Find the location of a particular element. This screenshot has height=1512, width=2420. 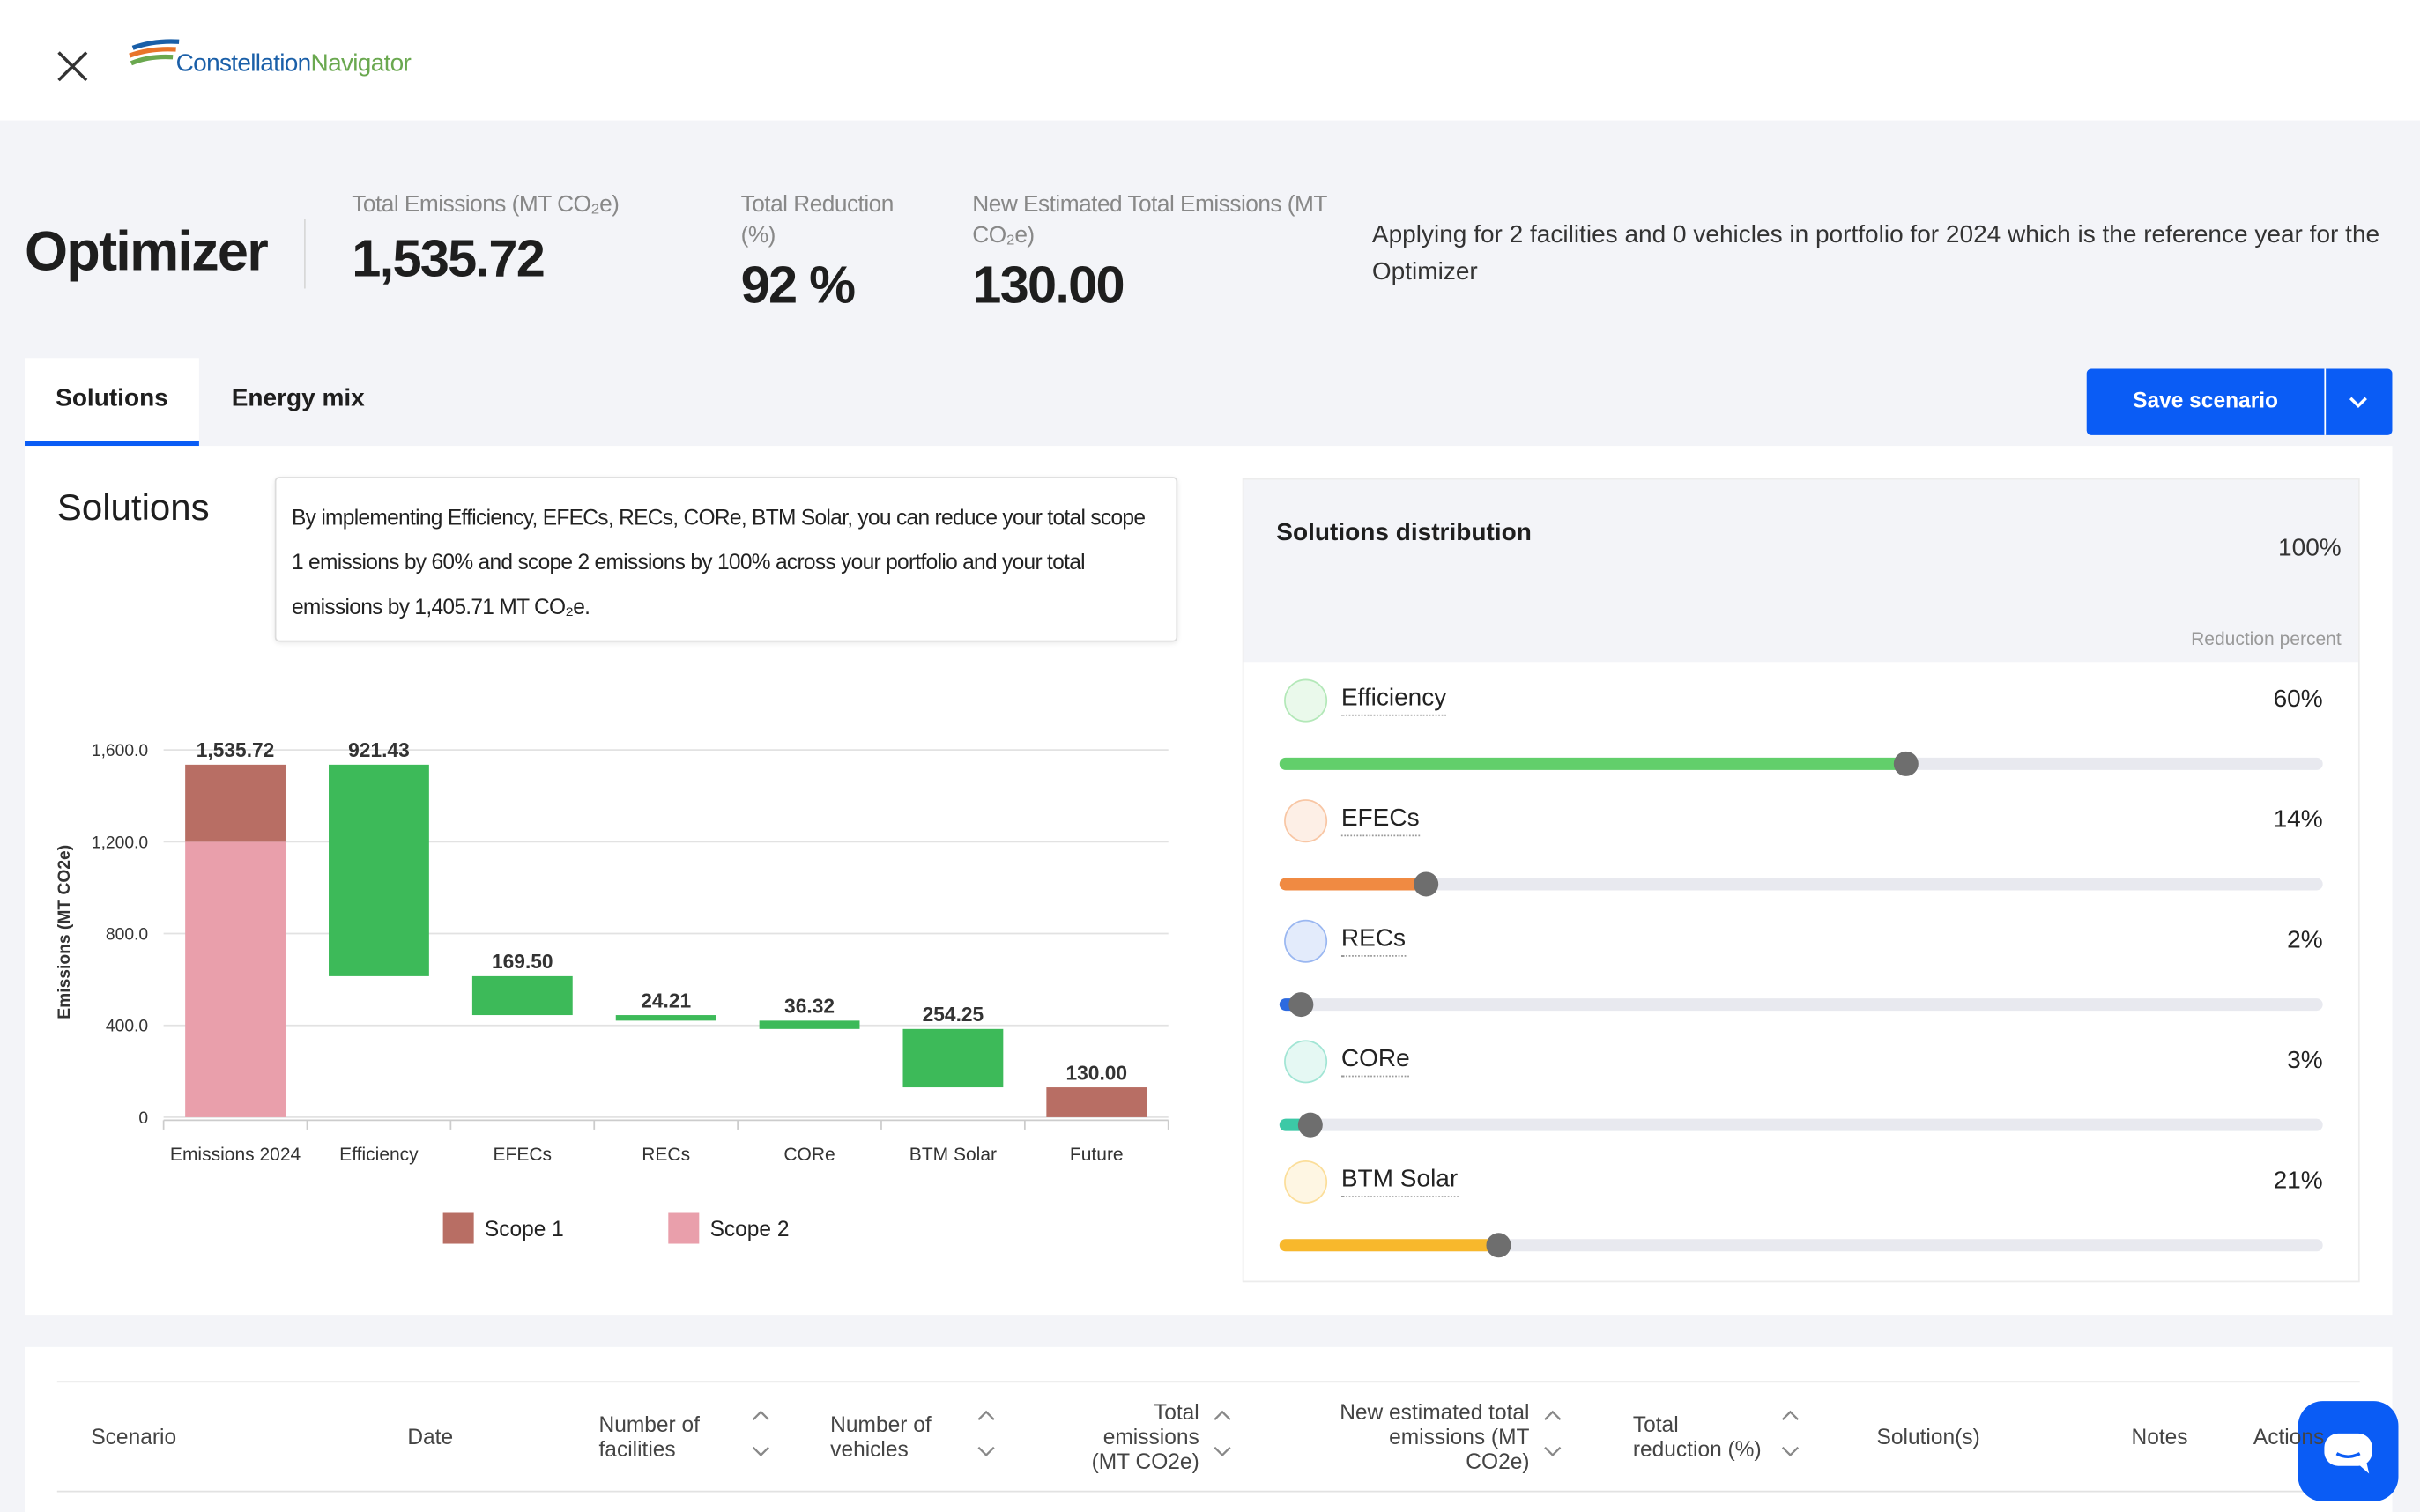

solution-value: 60% is located at coordinates (2298, 700).